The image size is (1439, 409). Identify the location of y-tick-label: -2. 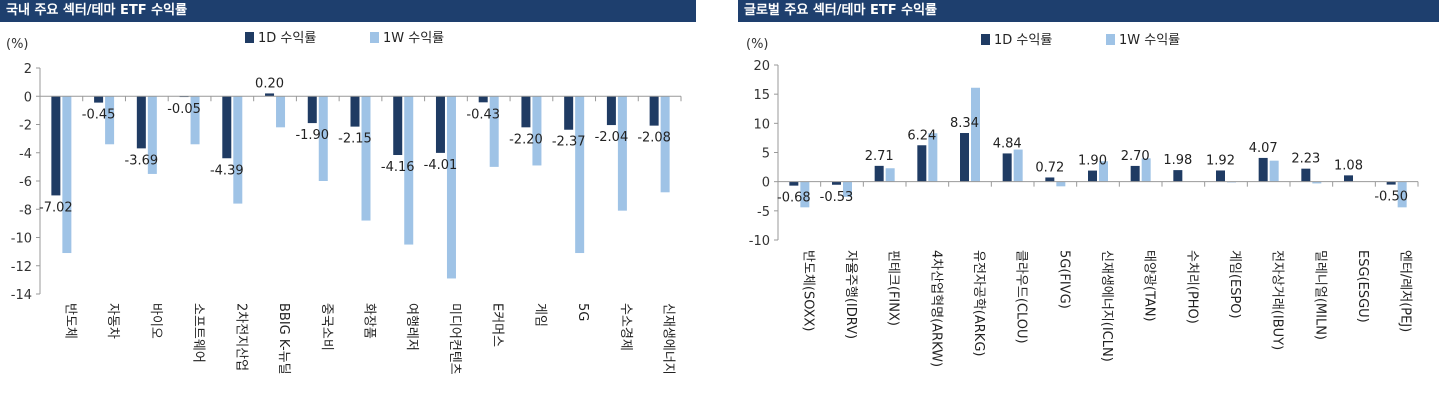
(25, 126).